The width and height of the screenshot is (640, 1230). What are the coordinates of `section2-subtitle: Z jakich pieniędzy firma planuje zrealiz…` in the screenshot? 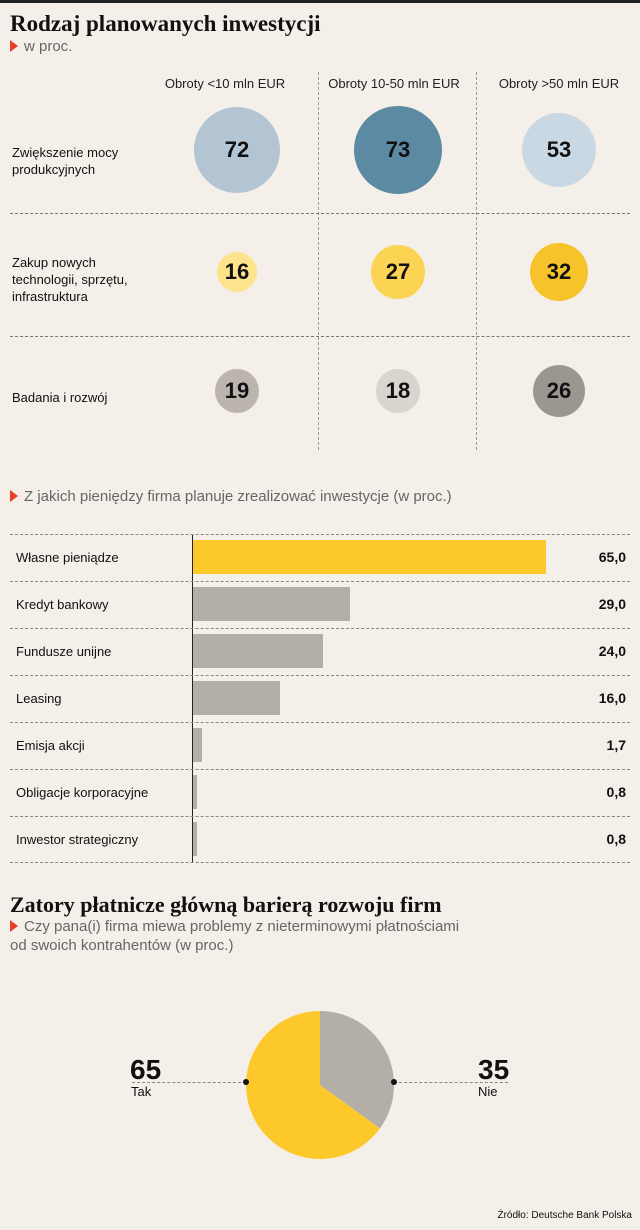 It's located at (231, 497).